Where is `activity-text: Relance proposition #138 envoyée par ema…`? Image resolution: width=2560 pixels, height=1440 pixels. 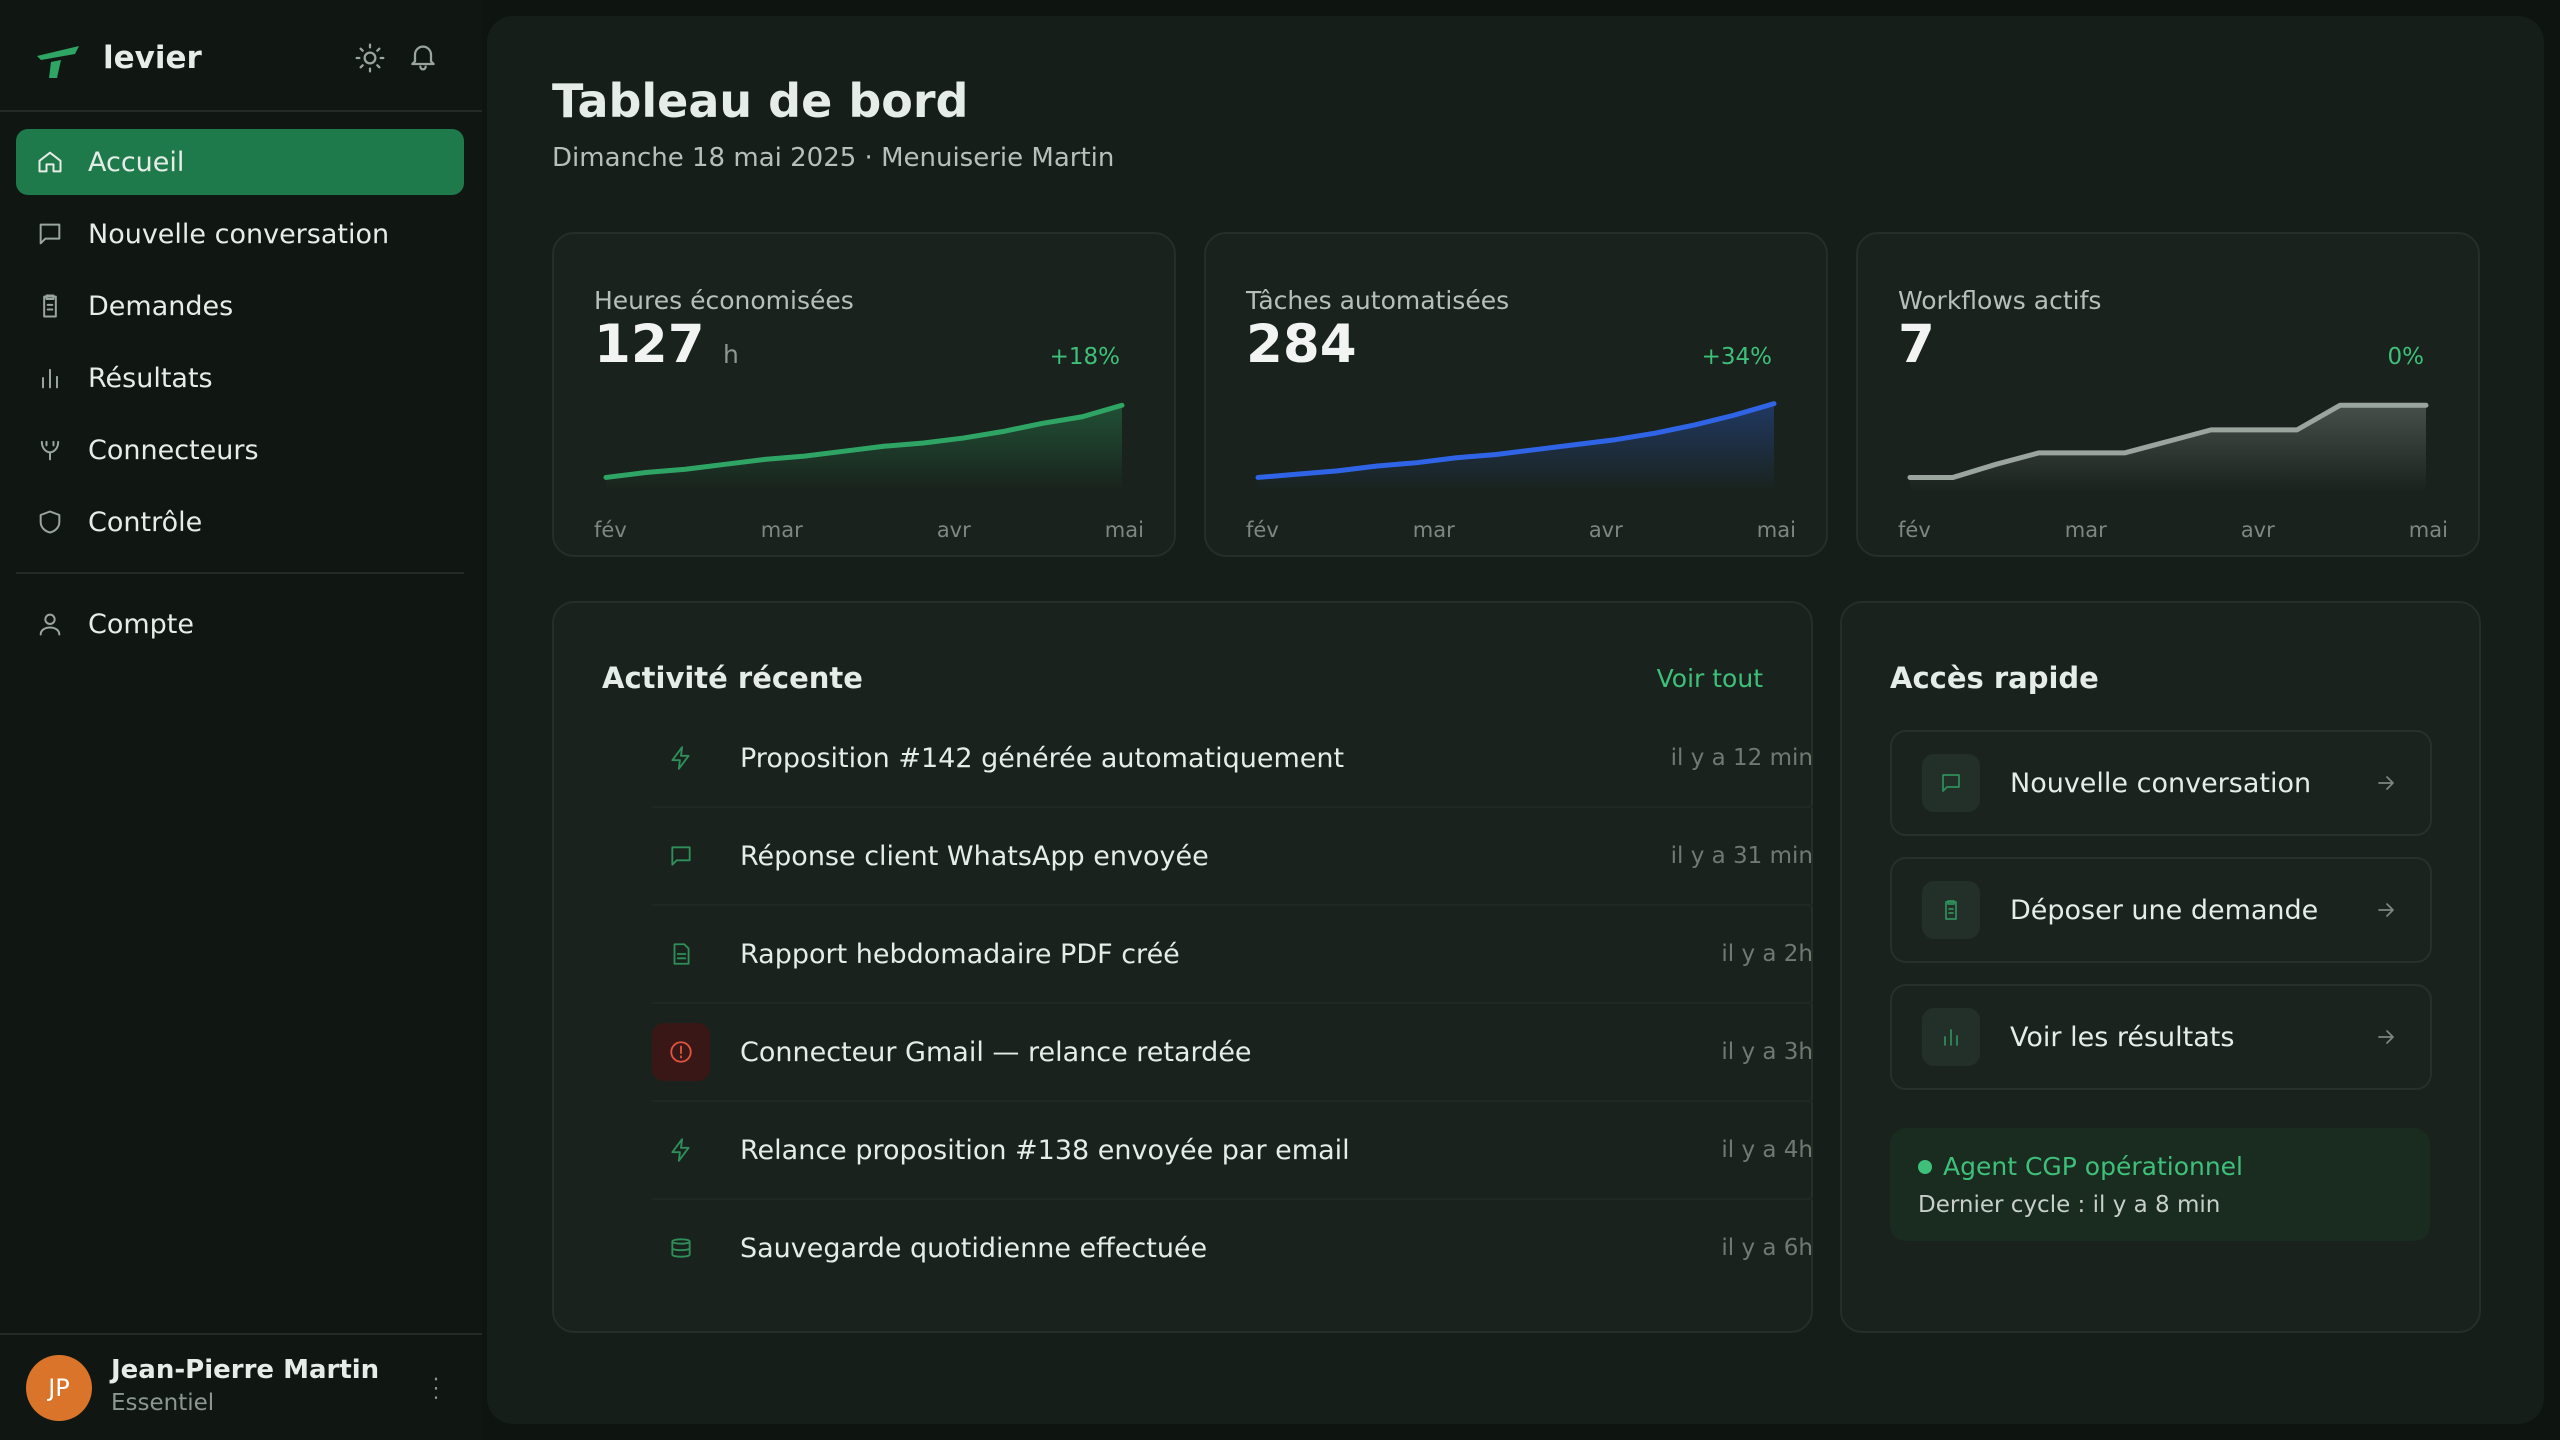 activity-text: Relance proposition #138 envoyée par ema… is located at coordinates (1045, 1150).